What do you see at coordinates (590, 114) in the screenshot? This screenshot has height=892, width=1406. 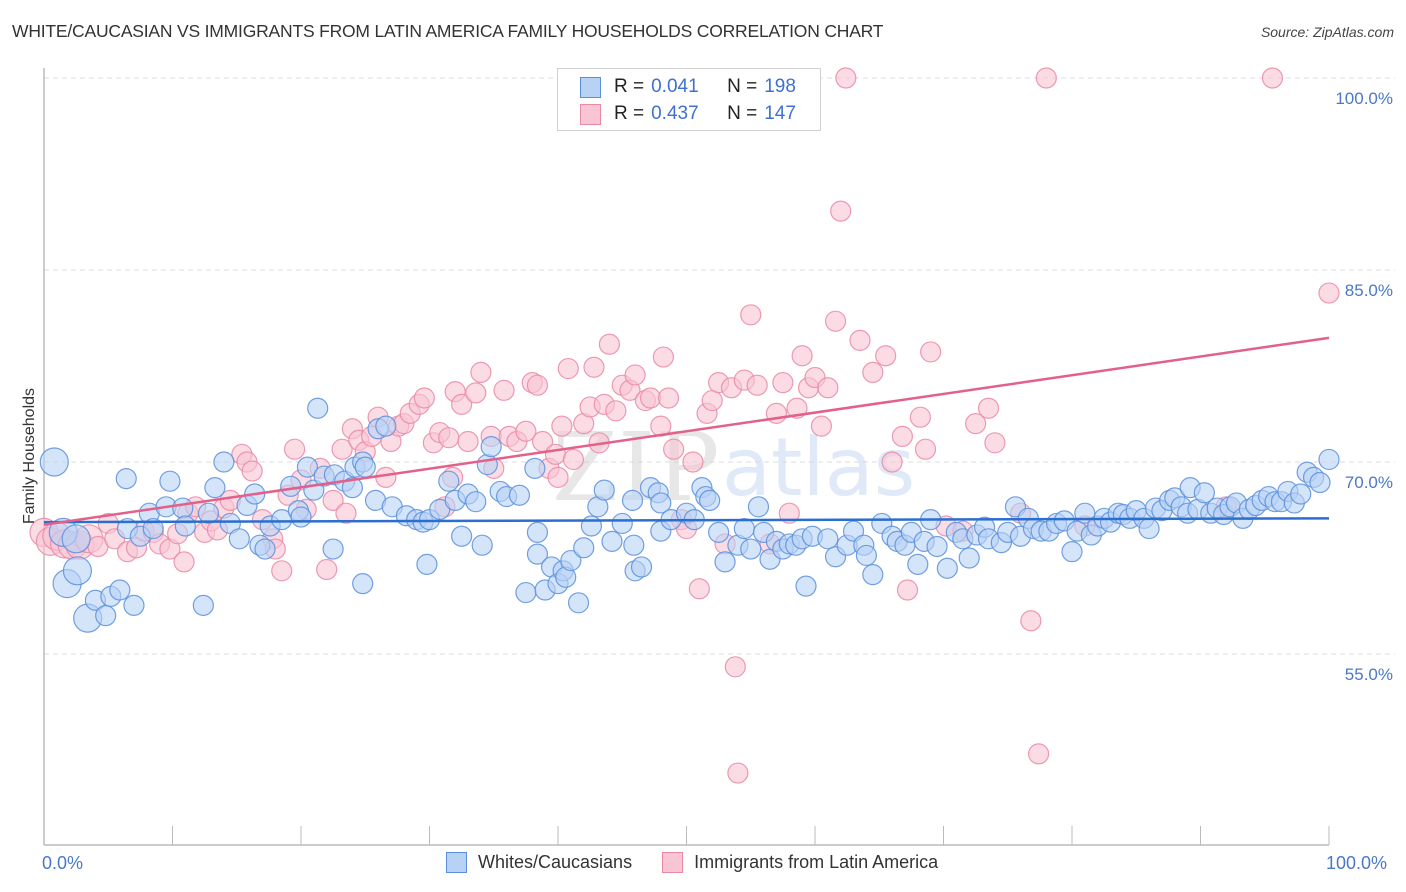 I see `immigrants-swatch-icon` at bounding box center [590, 114].